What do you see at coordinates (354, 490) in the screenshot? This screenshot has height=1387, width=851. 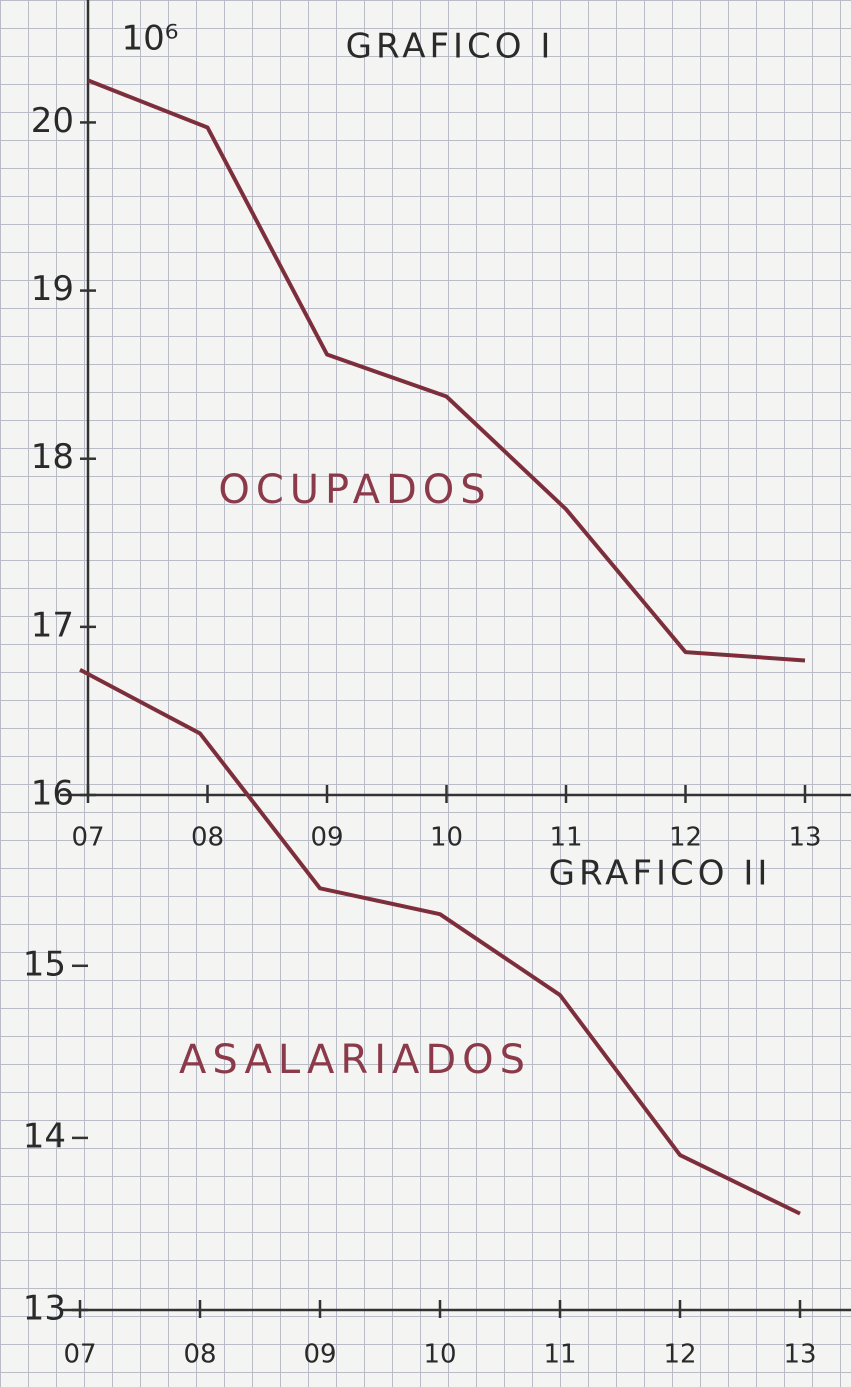 I see `series-label: OCUPADOS` at bounding box center [354, 490].